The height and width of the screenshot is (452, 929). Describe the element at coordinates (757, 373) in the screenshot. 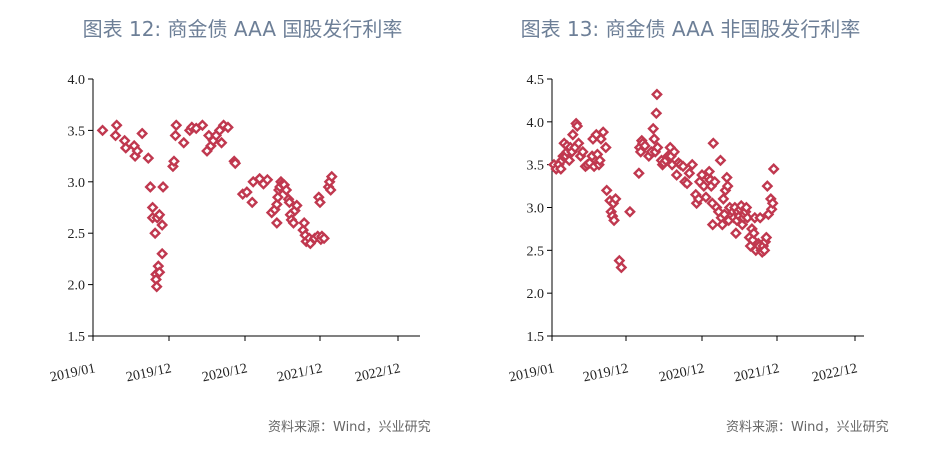

I see `x-tick-label: 2021/12` at that location.